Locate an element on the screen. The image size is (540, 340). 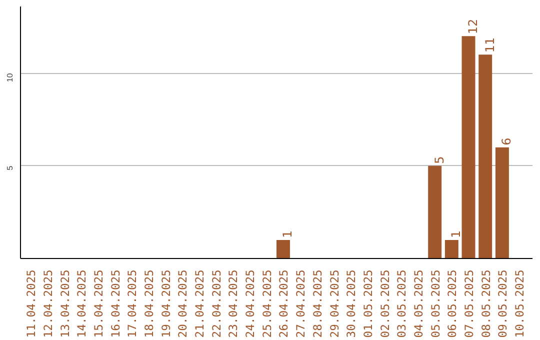
x-tick-label: 21.04.2025 is located at coordinates (199, 304).